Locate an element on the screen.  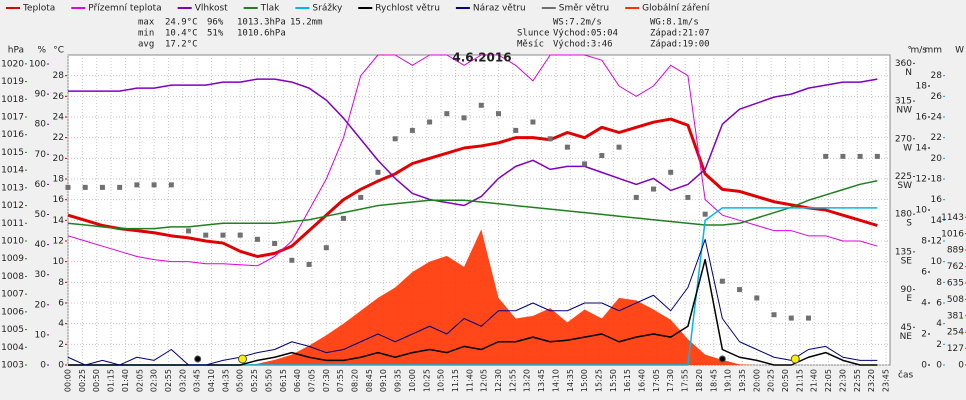
x-tick-label: 16:40 is located at coordinates (642, 380).